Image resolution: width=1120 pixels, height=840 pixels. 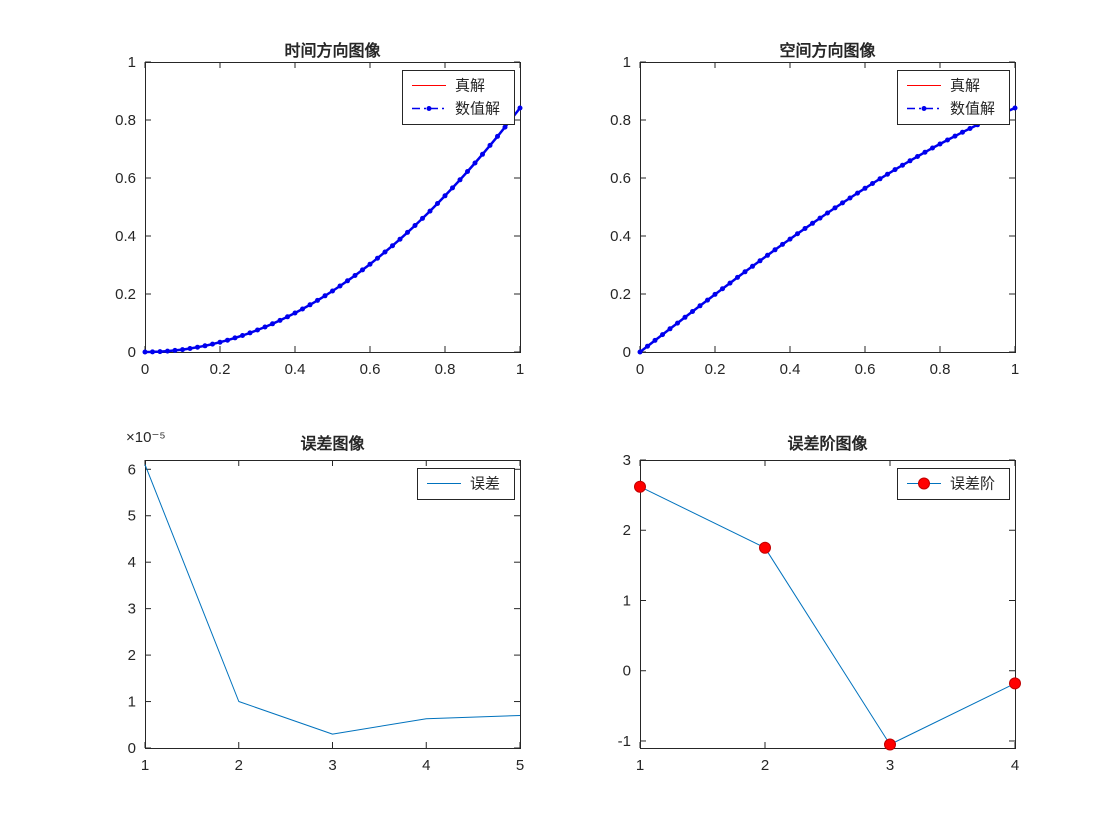 What do you see at coordinates (132, 562) in the screenshot?
I see `y-tick-label: 4` at bounding box center [132, 562].